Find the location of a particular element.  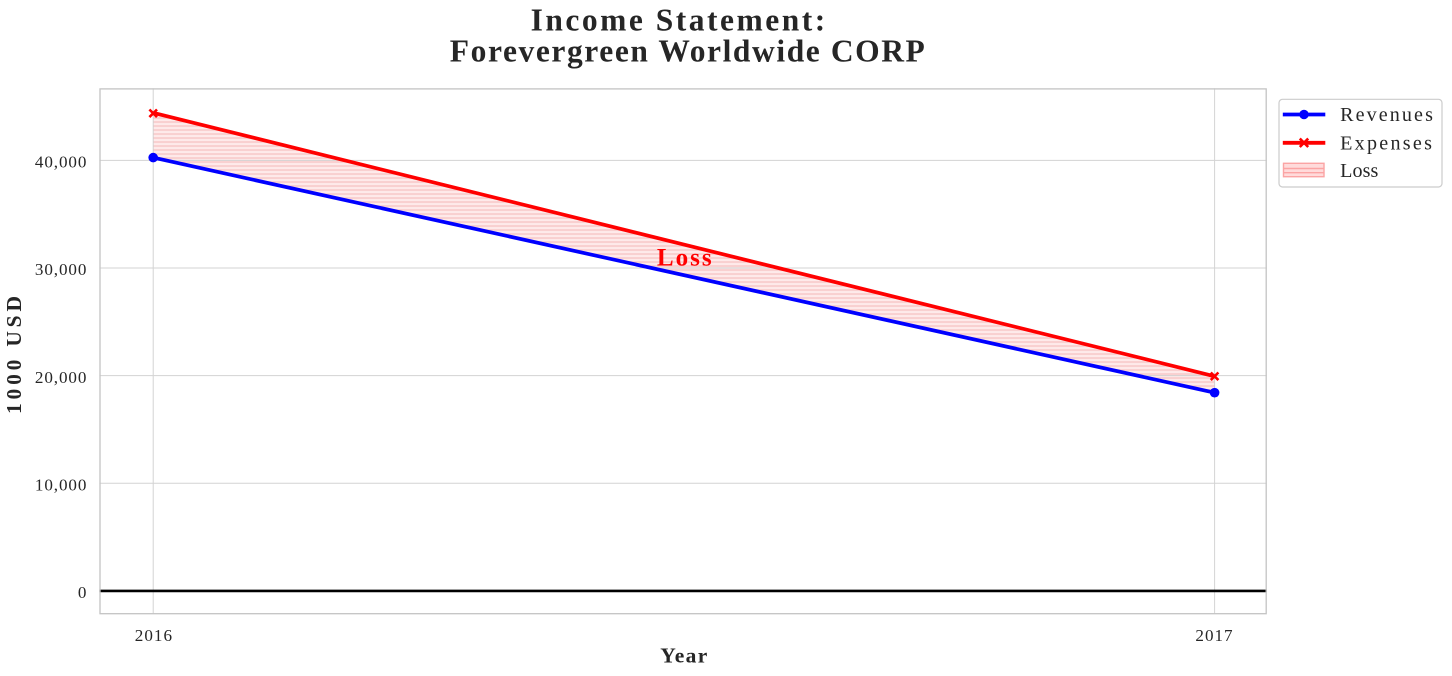

svg-text: 10,000 is located at coordinates (60, 485).